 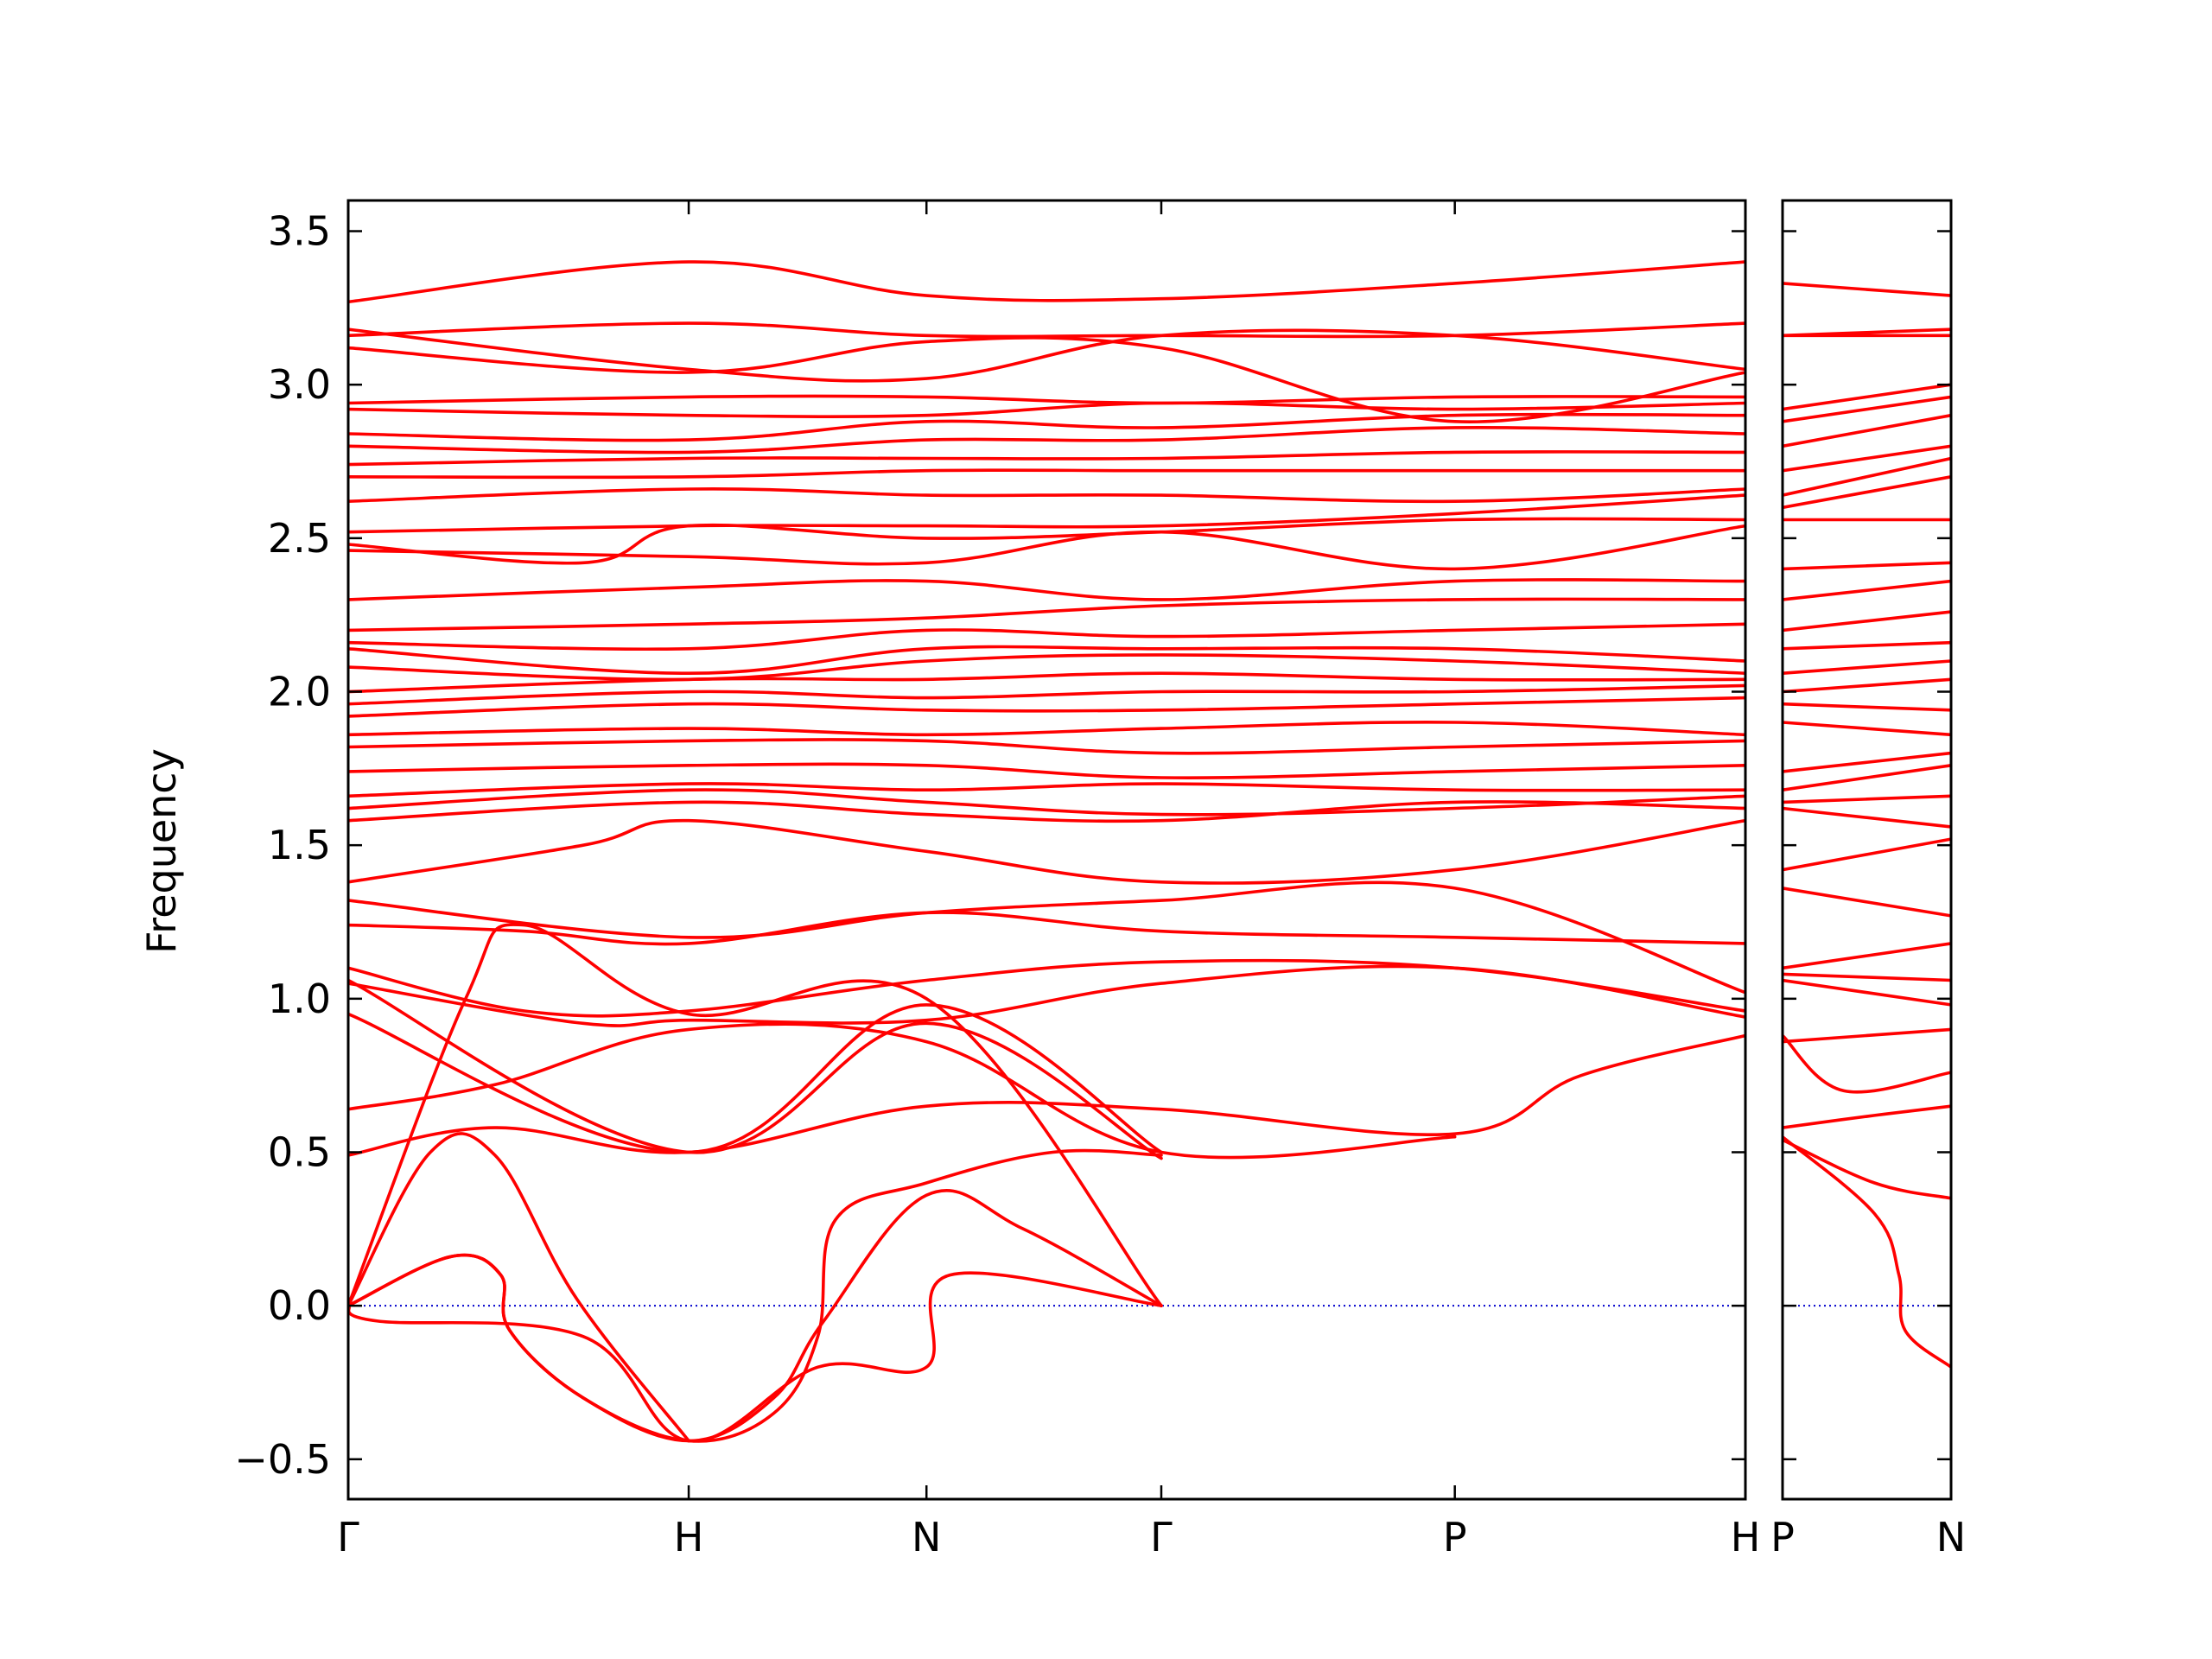 I want to click on y-tick-label: 2.5, so click(x=299, y=538).